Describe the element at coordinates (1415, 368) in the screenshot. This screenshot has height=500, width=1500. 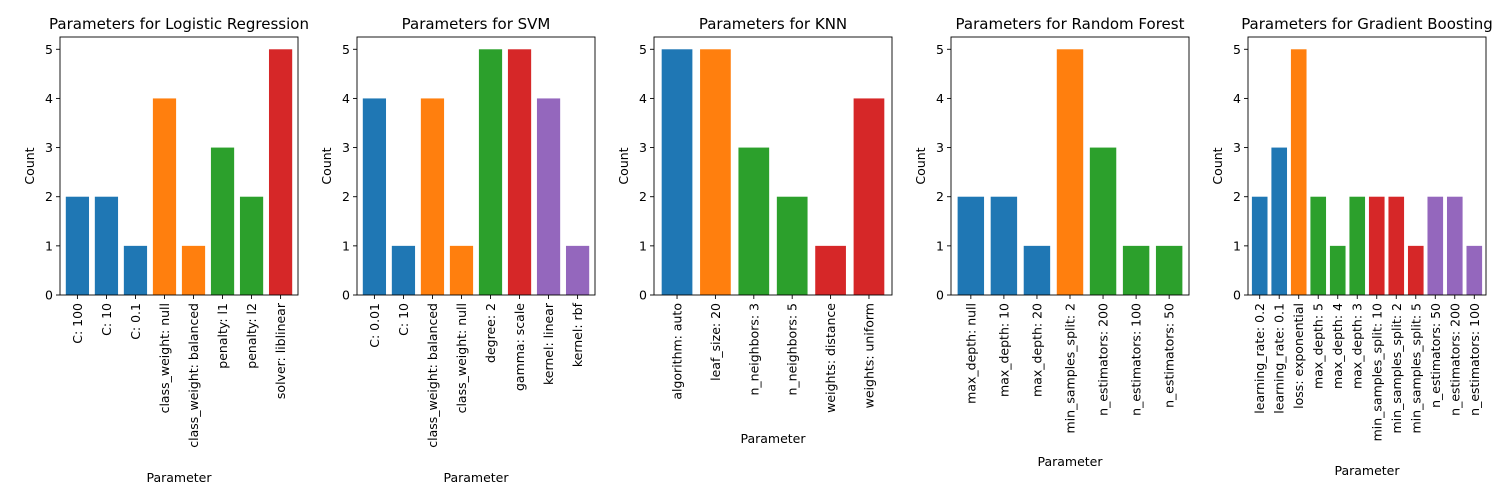
I see `x-tick-label: min_samples_split: 5` at that location.